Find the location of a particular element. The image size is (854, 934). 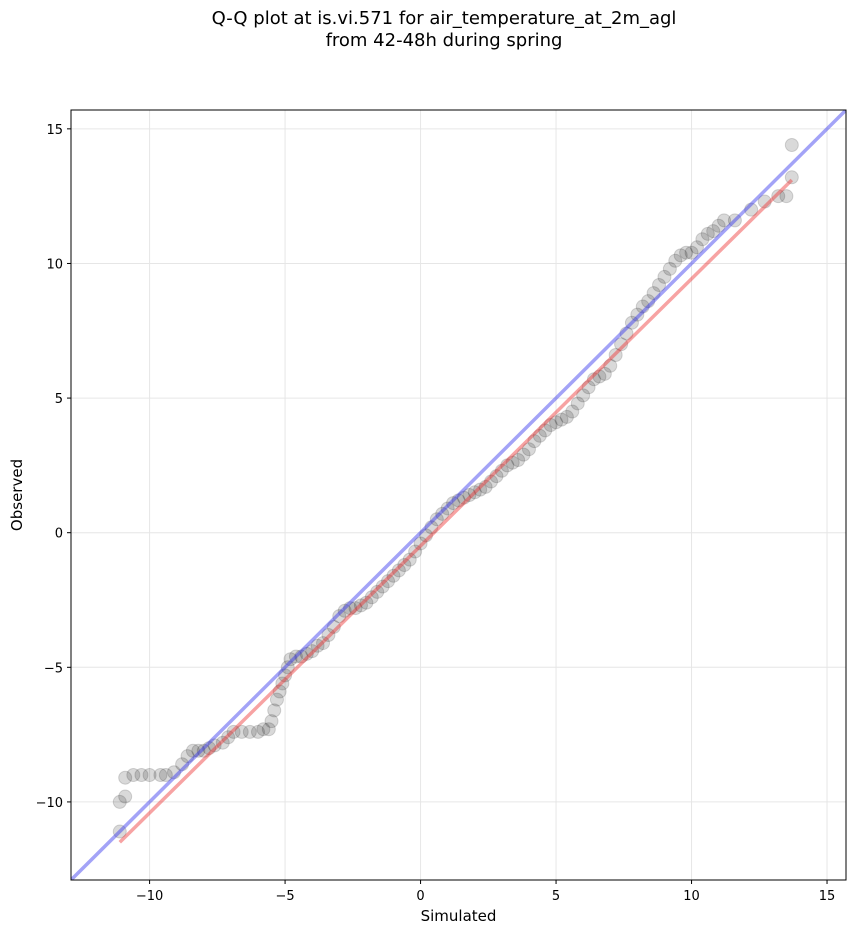

y-tick-label: 5 is located at coordinates (59, 399).